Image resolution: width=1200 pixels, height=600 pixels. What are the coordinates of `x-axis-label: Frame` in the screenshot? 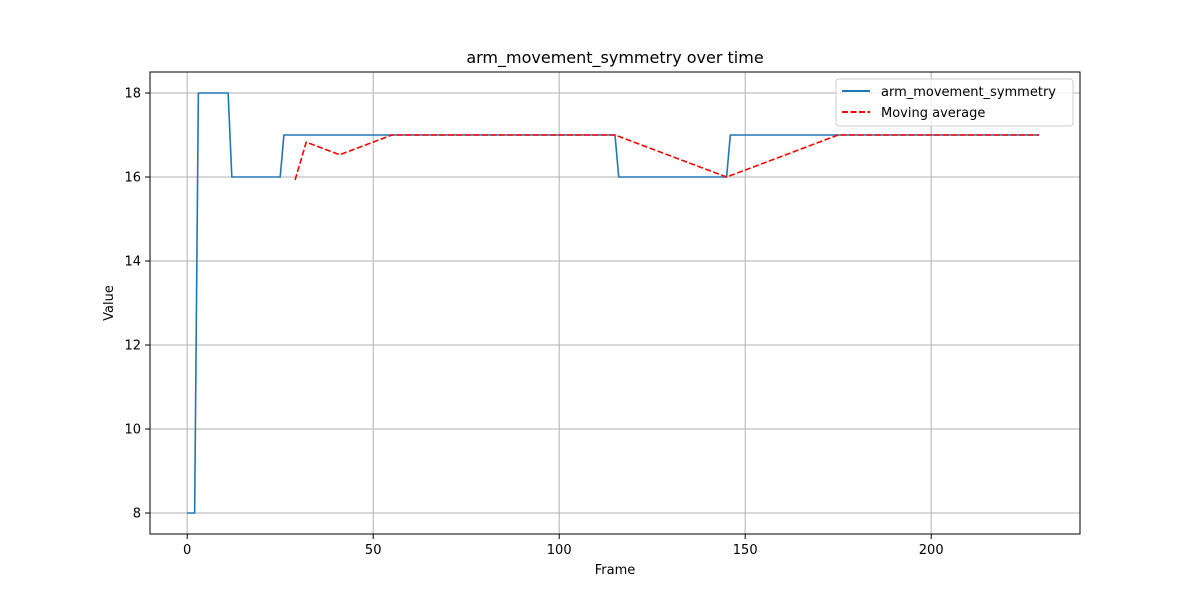 It's located at (615, 570).